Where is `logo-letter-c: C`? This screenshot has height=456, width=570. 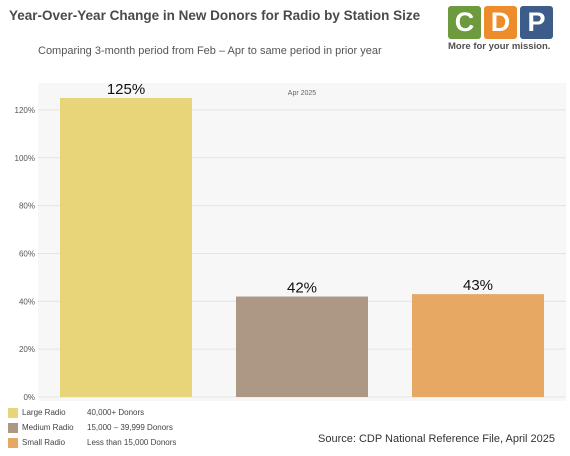 logo-letter-c: C is located at coordinates (464, 22).